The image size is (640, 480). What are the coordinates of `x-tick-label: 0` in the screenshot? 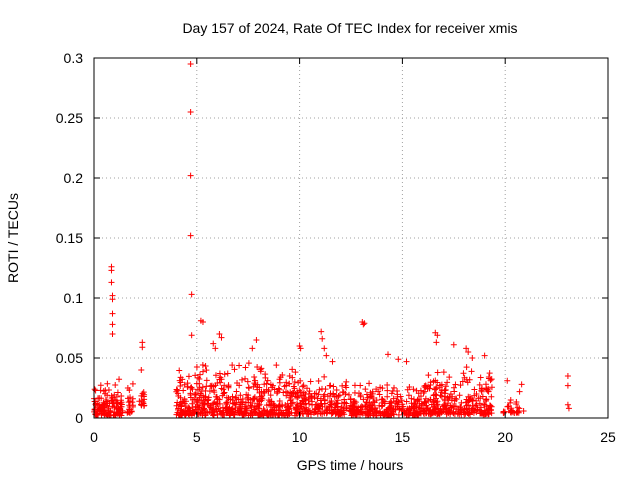 It's located at (94, 437).